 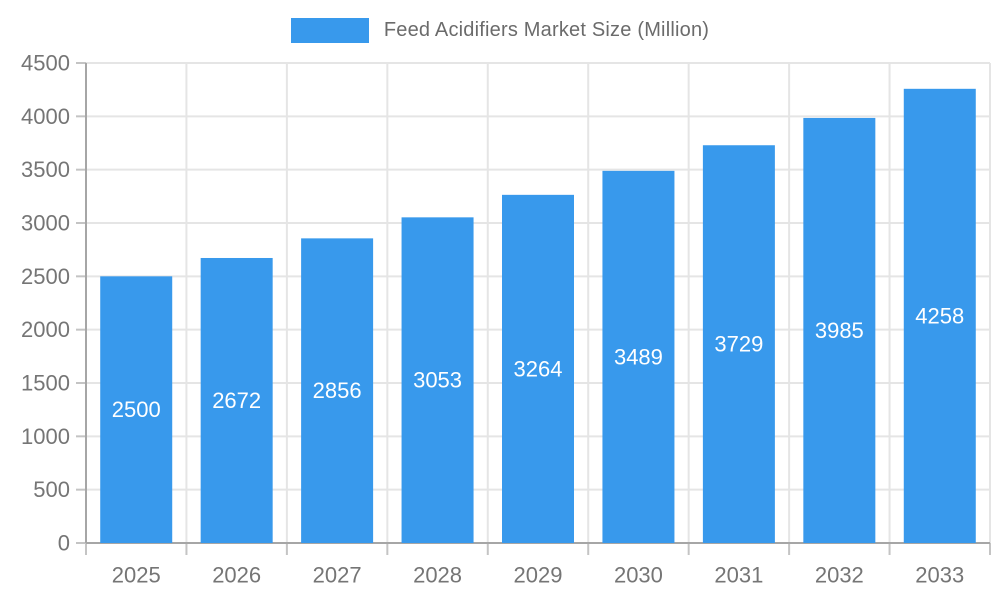 I want to click on bar-value-label: 3489, so click(x=638, y=356).